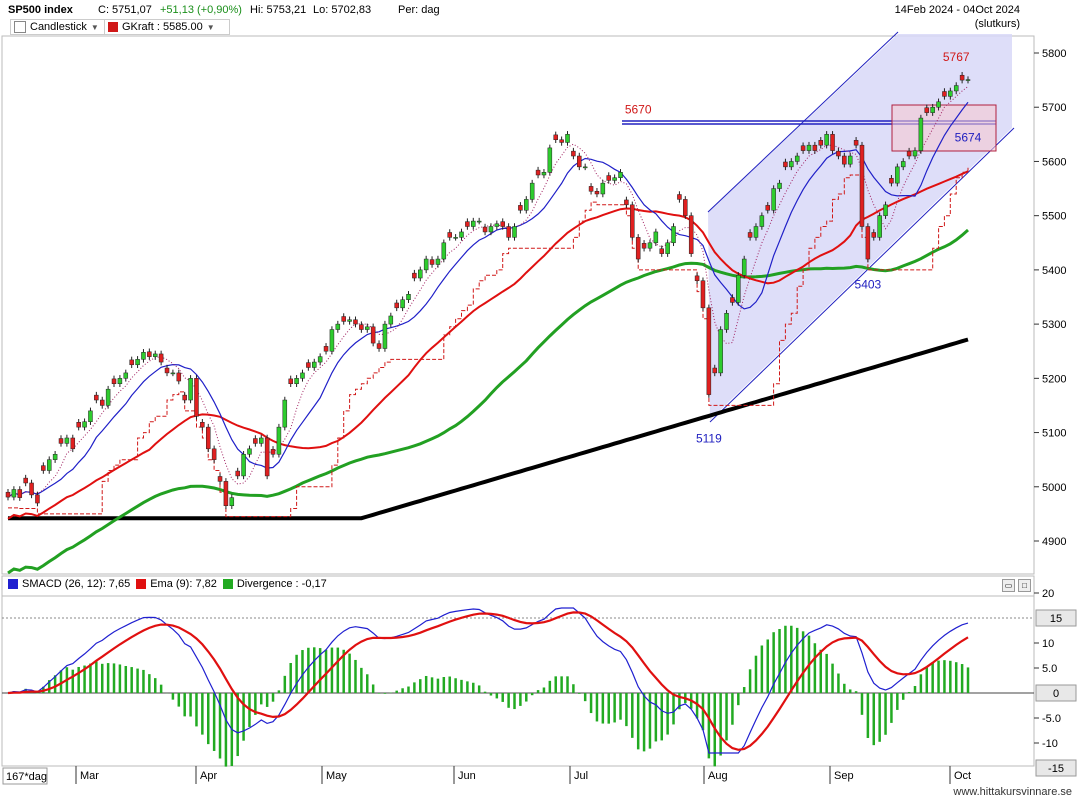  What do you see at coordinates (1054, 54) in the screenshot?
I see `price-tick-label: 5800` at bounding box center [1054, 54].